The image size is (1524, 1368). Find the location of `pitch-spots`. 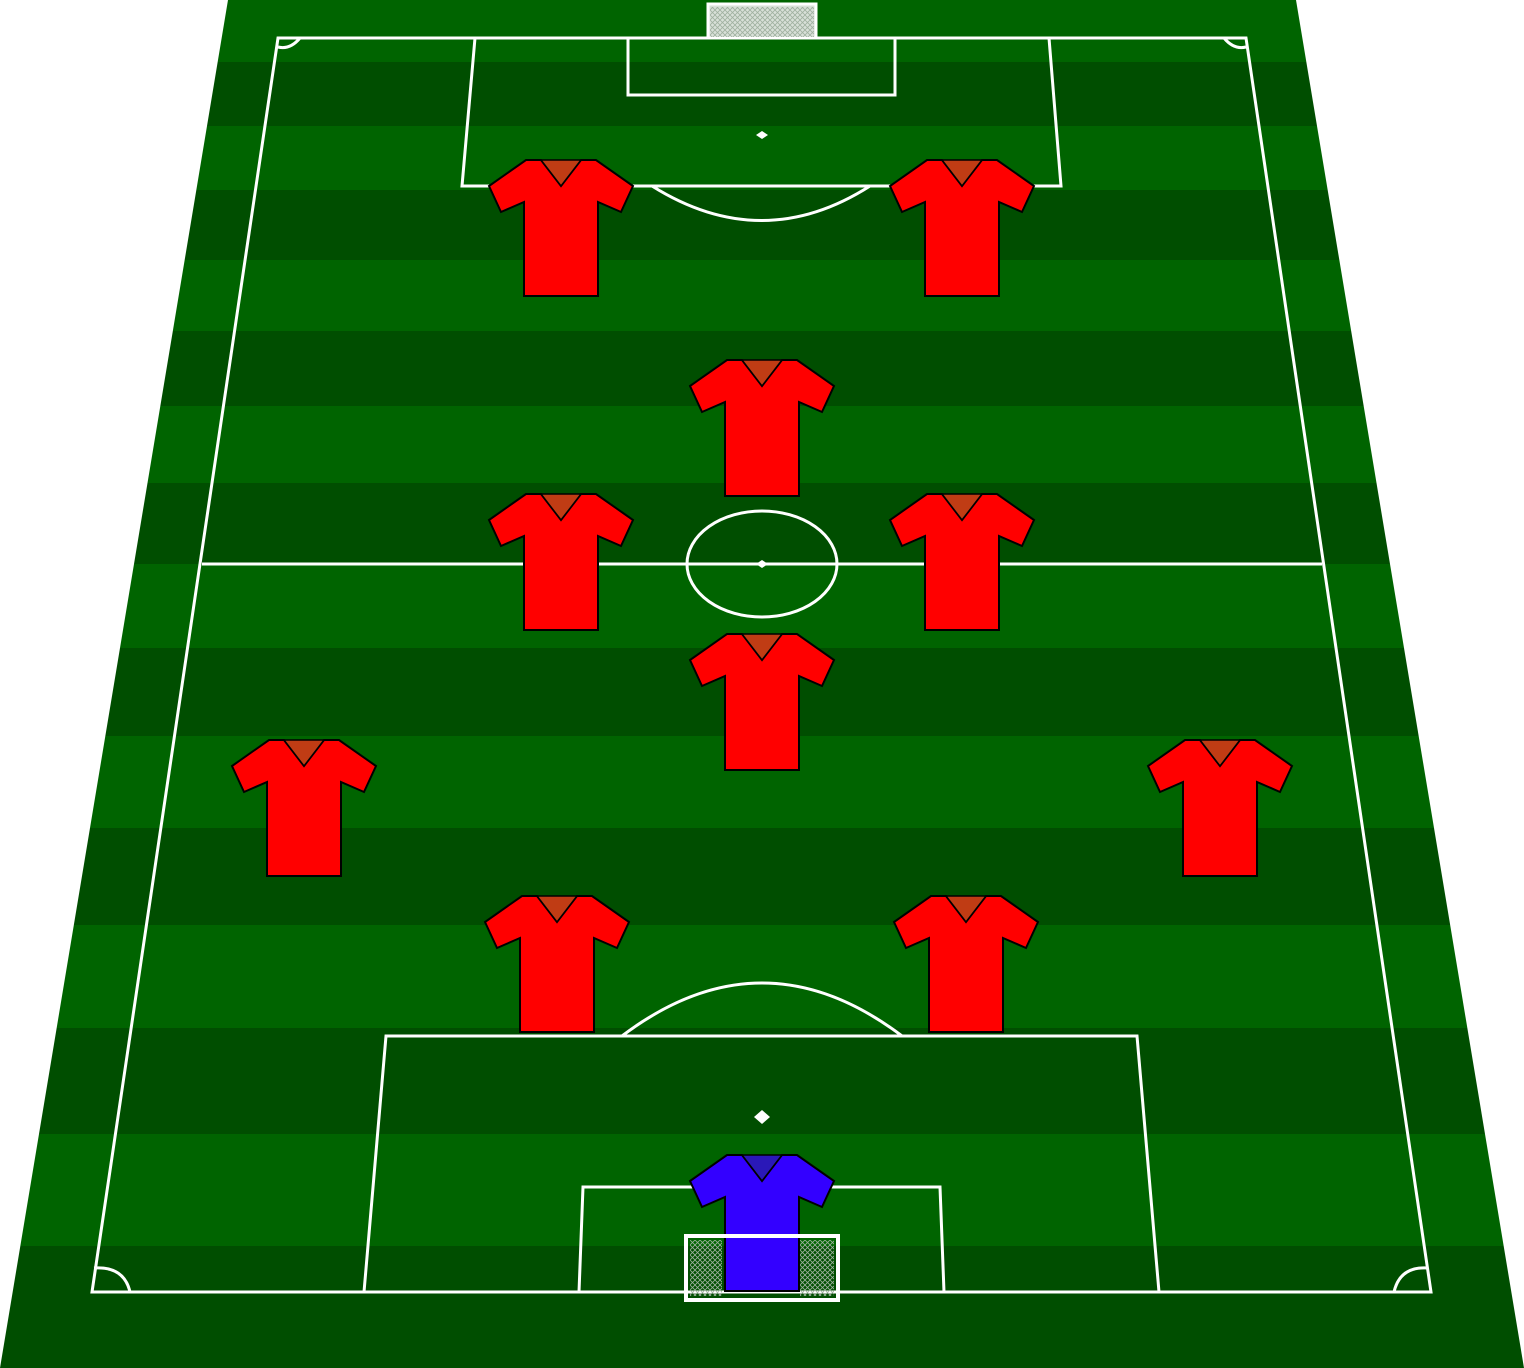

pitch-spots is located at coordinates (762, 627).